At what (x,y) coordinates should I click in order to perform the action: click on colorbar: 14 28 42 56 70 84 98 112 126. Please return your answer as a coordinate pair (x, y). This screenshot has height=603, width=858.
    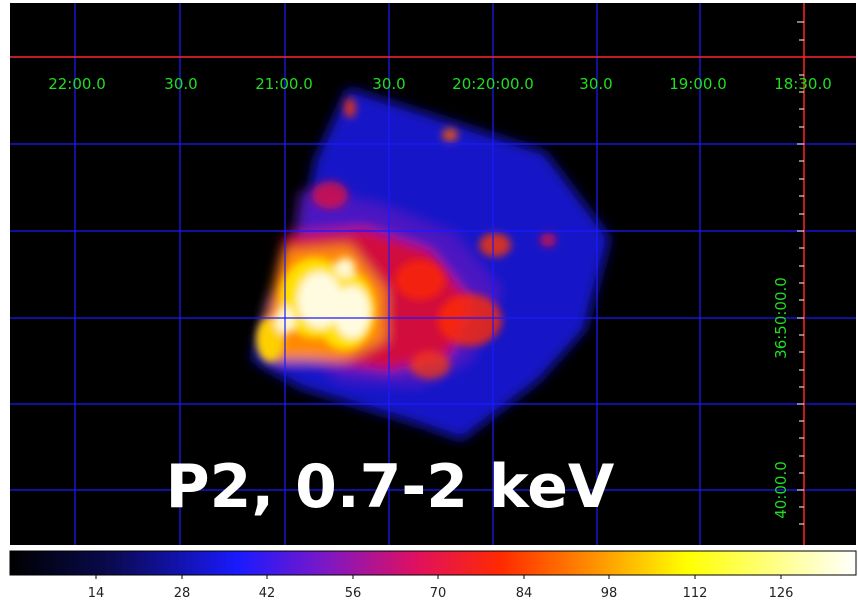
    Looking at the image, I should click on (433, 575).